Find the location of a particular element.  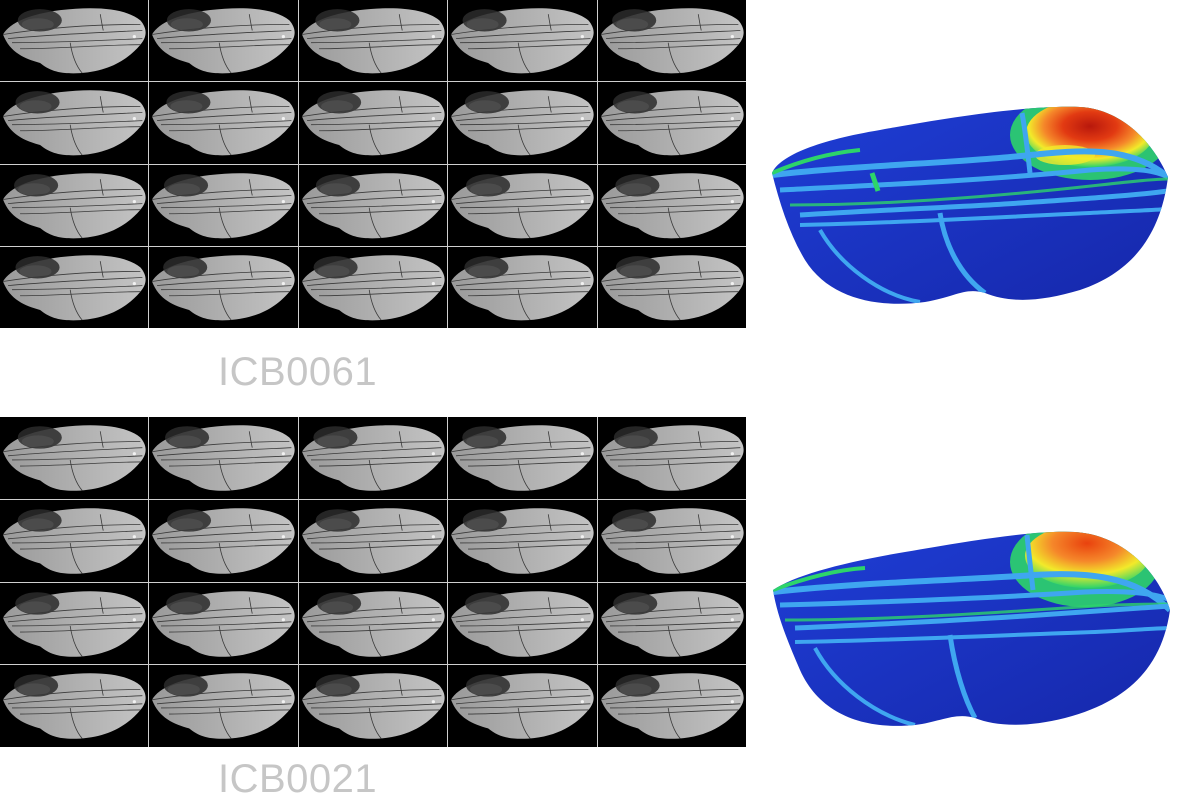

specimen-label-icb0021: ICB0021 is located at coordinates (298, 779).